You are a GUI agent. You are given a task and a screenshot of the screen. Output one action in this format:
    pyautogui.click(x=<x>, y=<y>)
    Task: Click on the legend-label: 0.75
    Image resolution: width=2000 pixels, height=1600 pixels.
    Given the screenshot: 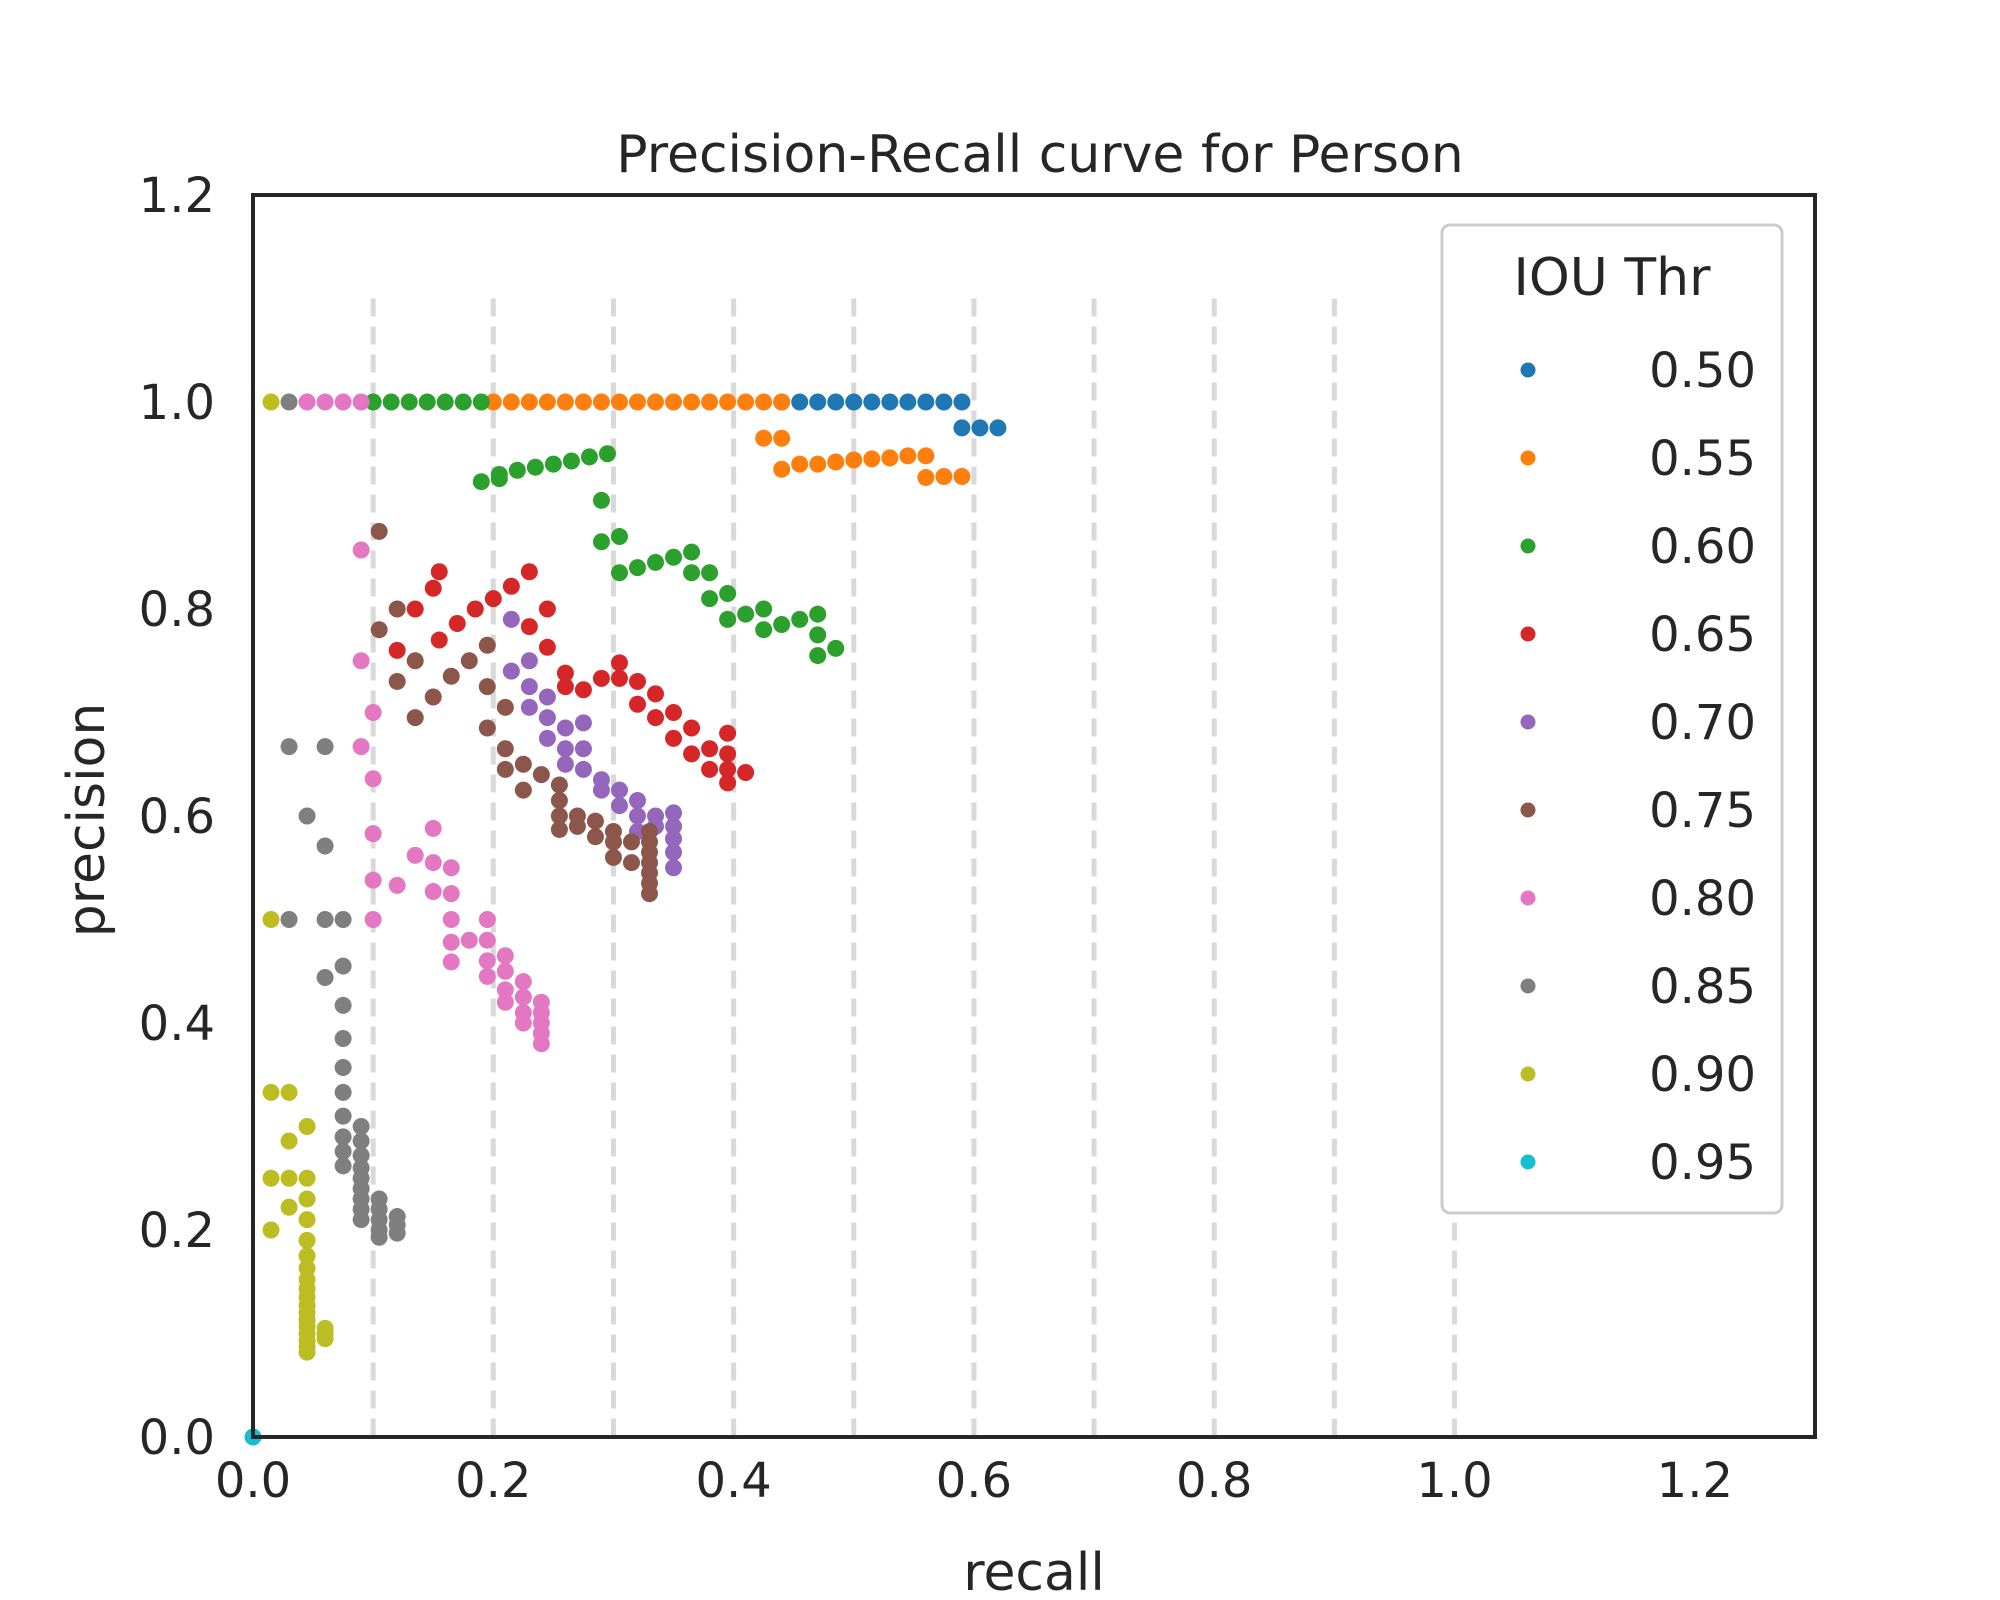 What is the action you would take?
    pyautogui.click(x=1702, y=811)
    